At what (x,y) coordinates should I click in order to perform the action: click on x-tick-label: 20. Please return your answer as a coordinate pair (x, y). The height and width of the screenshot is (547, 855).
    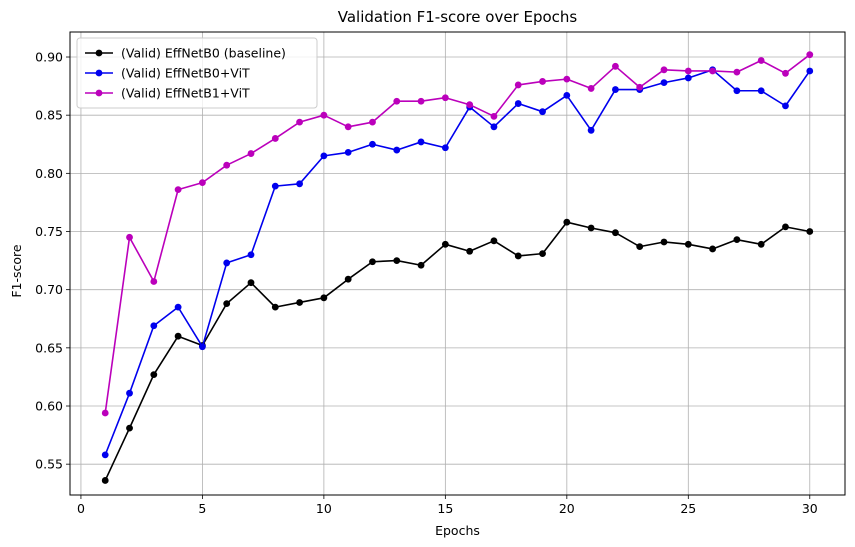
    Looking at the image, I should click on (567, 508).